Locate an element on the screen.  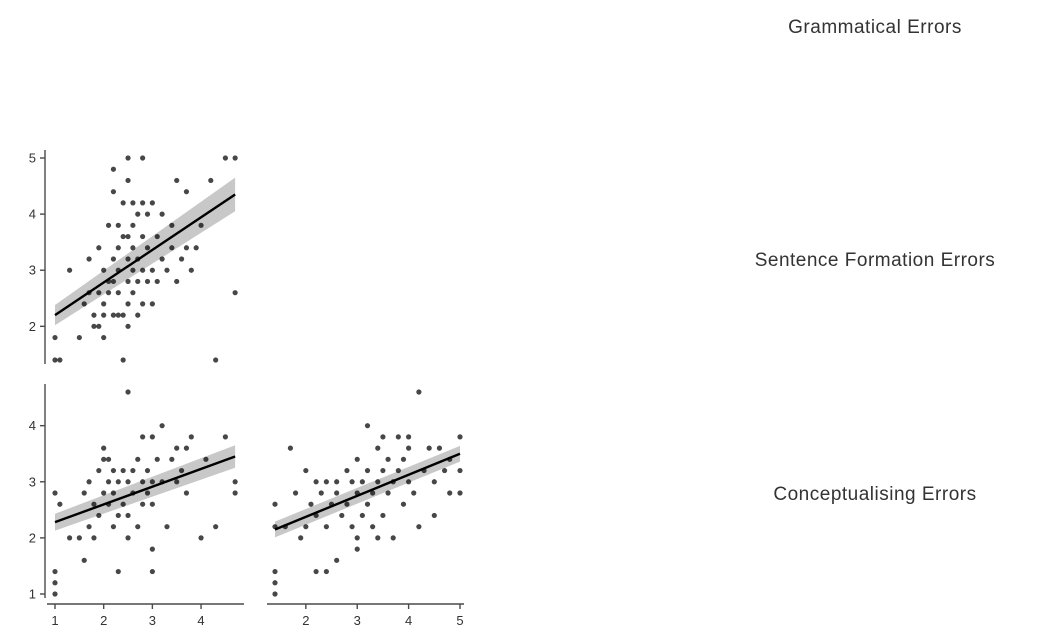
y-tick-label: 3 is located at coordinates (32, 270).